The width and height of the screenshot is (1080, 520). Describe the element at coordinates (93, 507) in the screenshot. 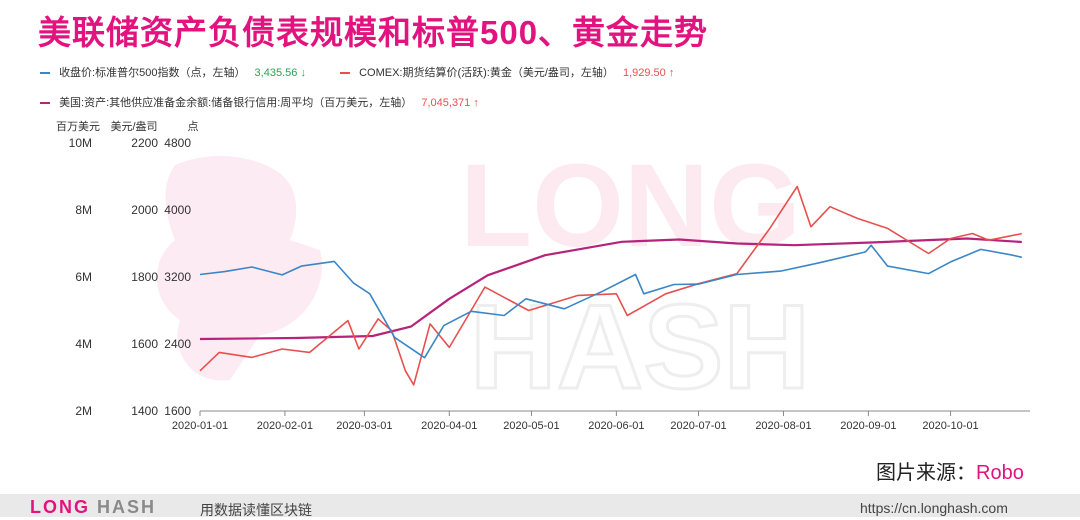

I see `longhash-logo: LONG HASH` at that location.